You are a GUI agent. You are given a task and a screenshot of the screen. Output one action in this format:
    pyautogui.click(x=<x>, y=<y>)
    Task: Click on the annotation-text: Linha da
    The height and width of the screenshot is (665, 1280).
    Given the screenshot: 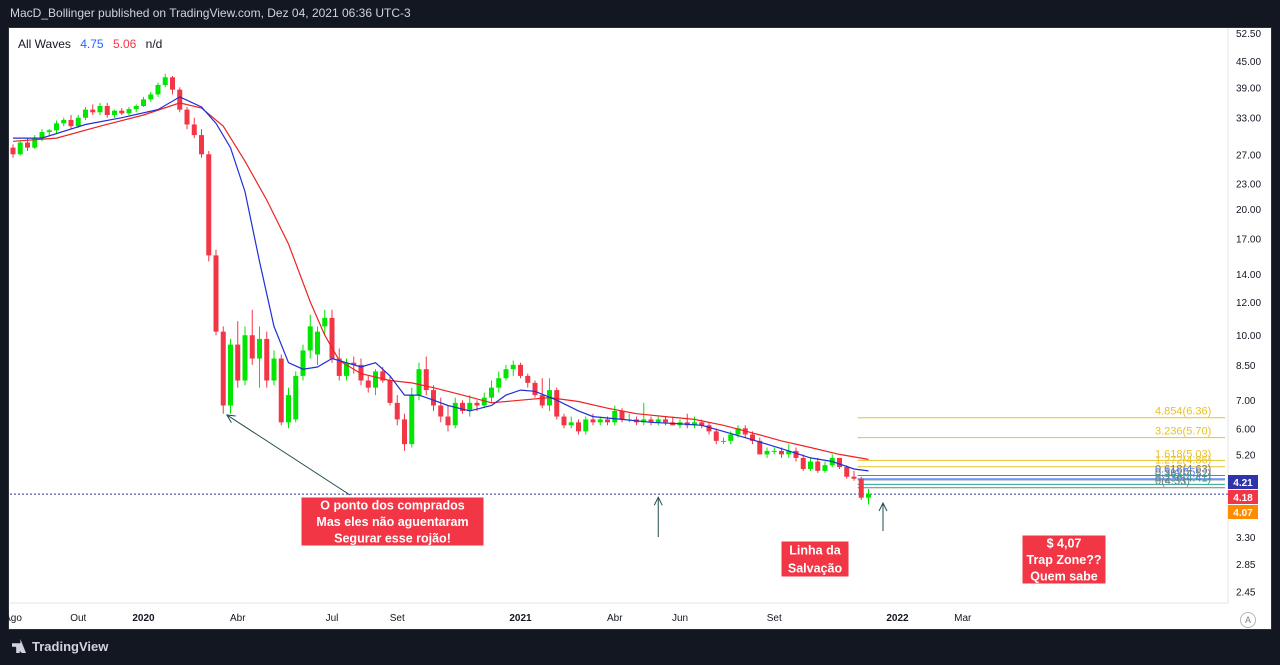 What is the action you would take?
    pyautogui.click(x=815, y=551)
    